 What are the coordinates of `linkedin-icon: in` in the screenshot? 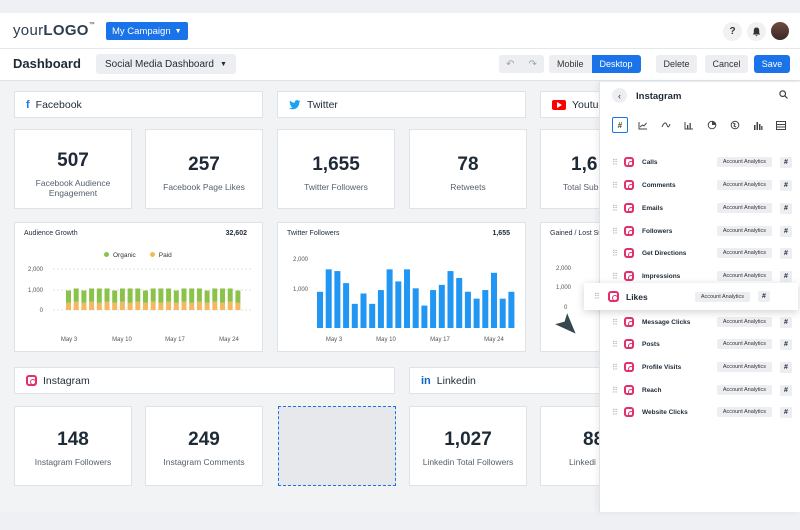 It's located at (426, 380).